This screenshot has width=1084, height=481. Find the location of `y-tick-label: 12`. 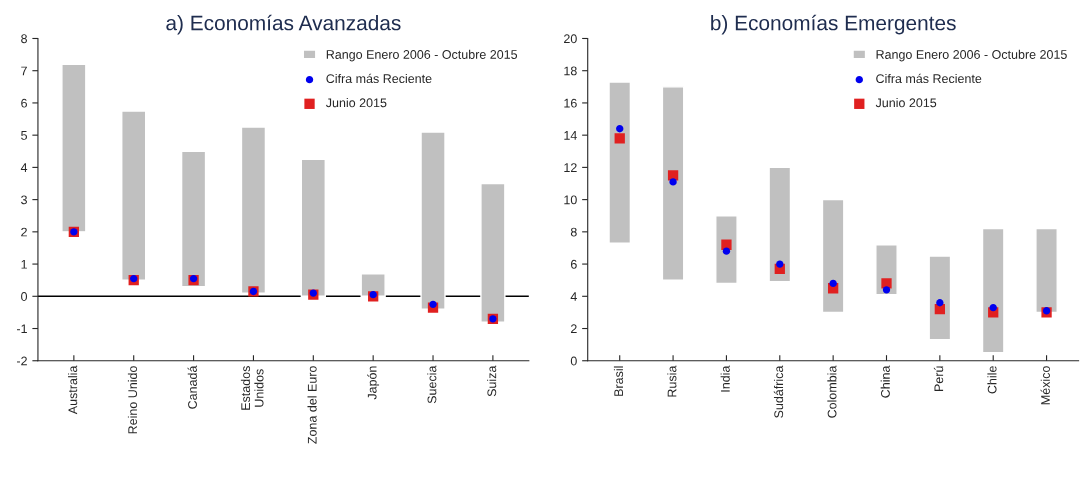

y-tick-label: 12 is located at coordinates (570, 167).